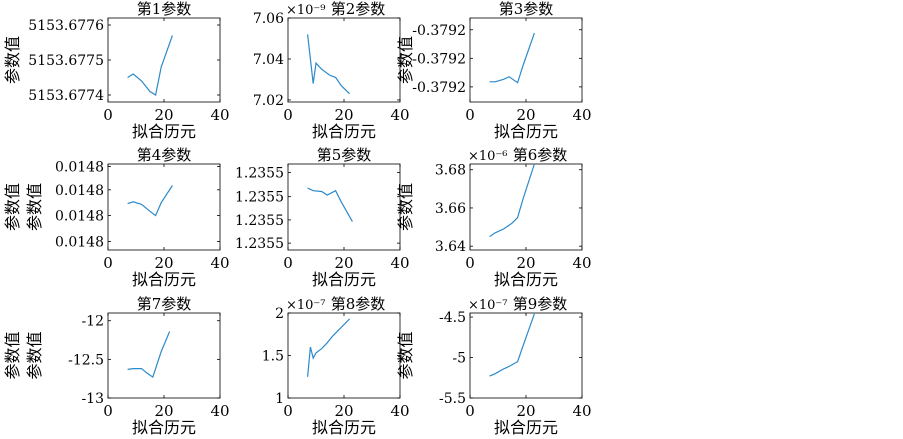 This screenshot has height=439, width=903. Describe the element at coordinates (450, 209) in the screenshot. I see `y-tick-label: 3.66` at that location.